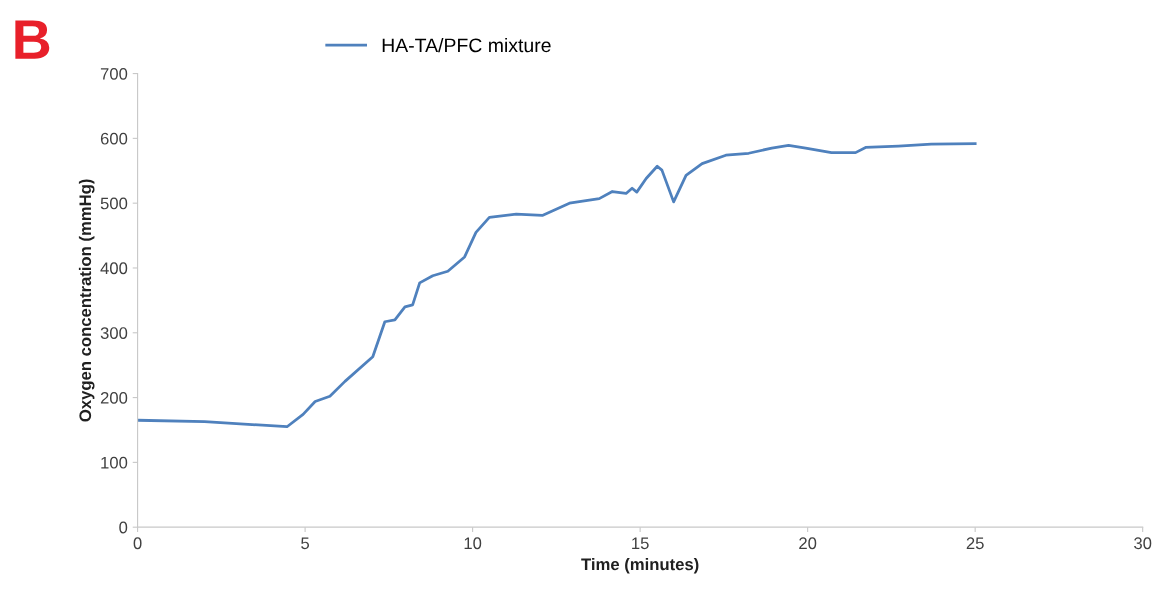  I want to click on y-tick-label: 100, so click(114, 462).